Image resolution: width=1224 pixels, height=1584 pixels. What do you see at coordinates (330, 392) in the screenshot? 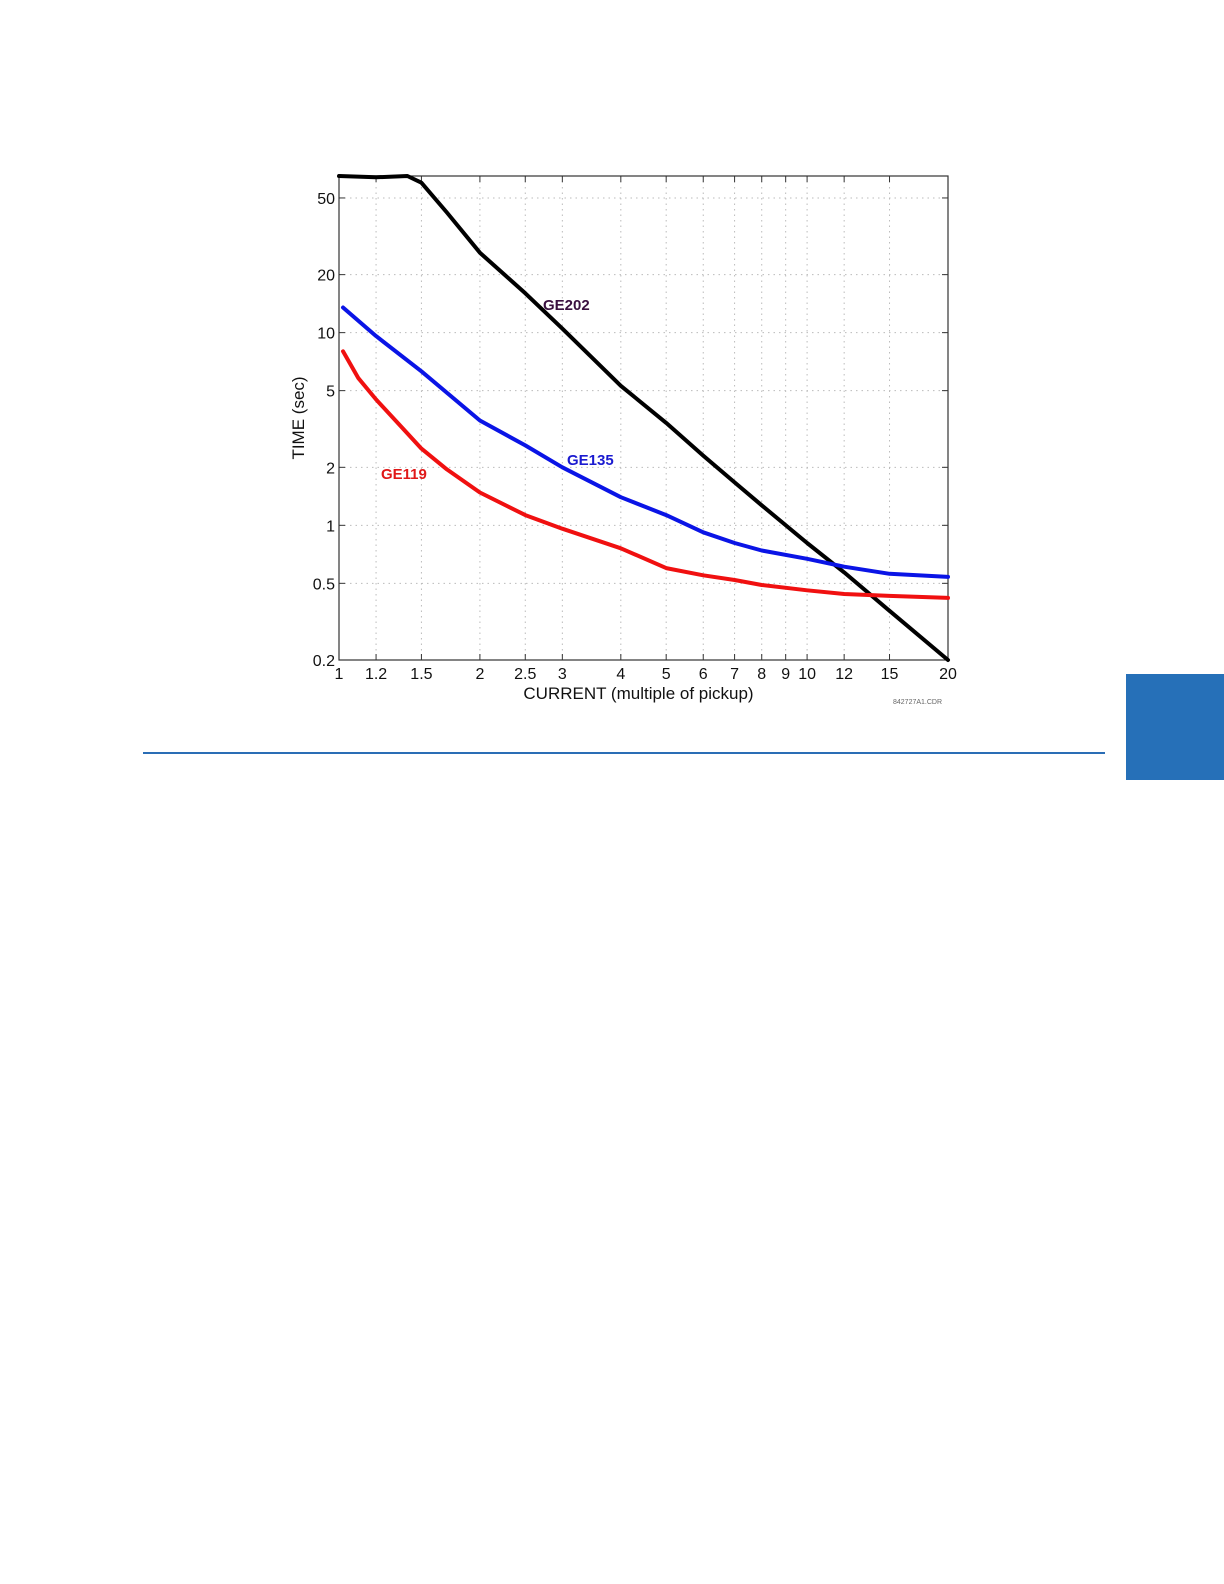
I see `y-tick-label: 5` at bounding box center [330, 392].